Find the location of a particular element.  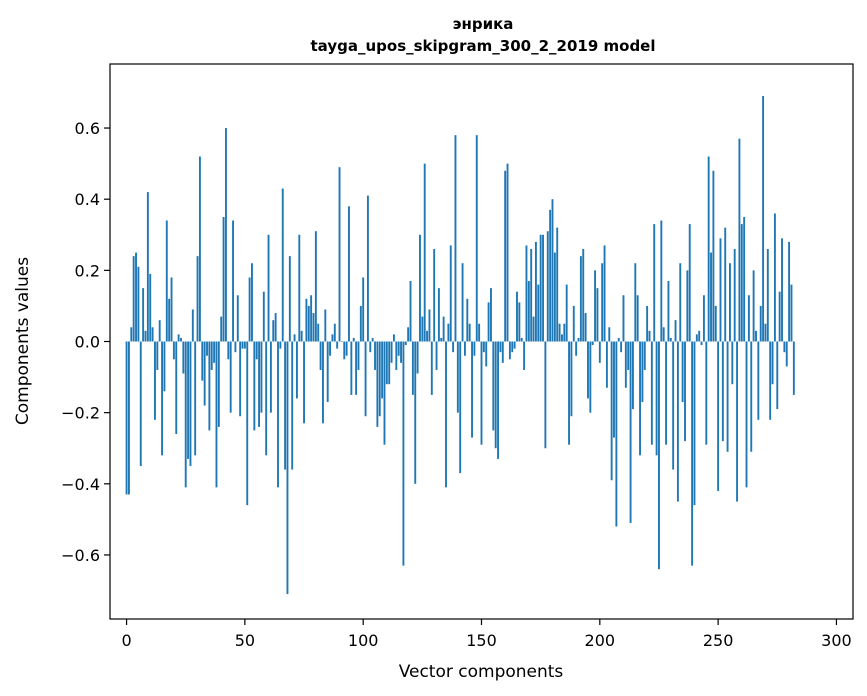

y-axis-label: Components values is located at coordinates (23, 341).